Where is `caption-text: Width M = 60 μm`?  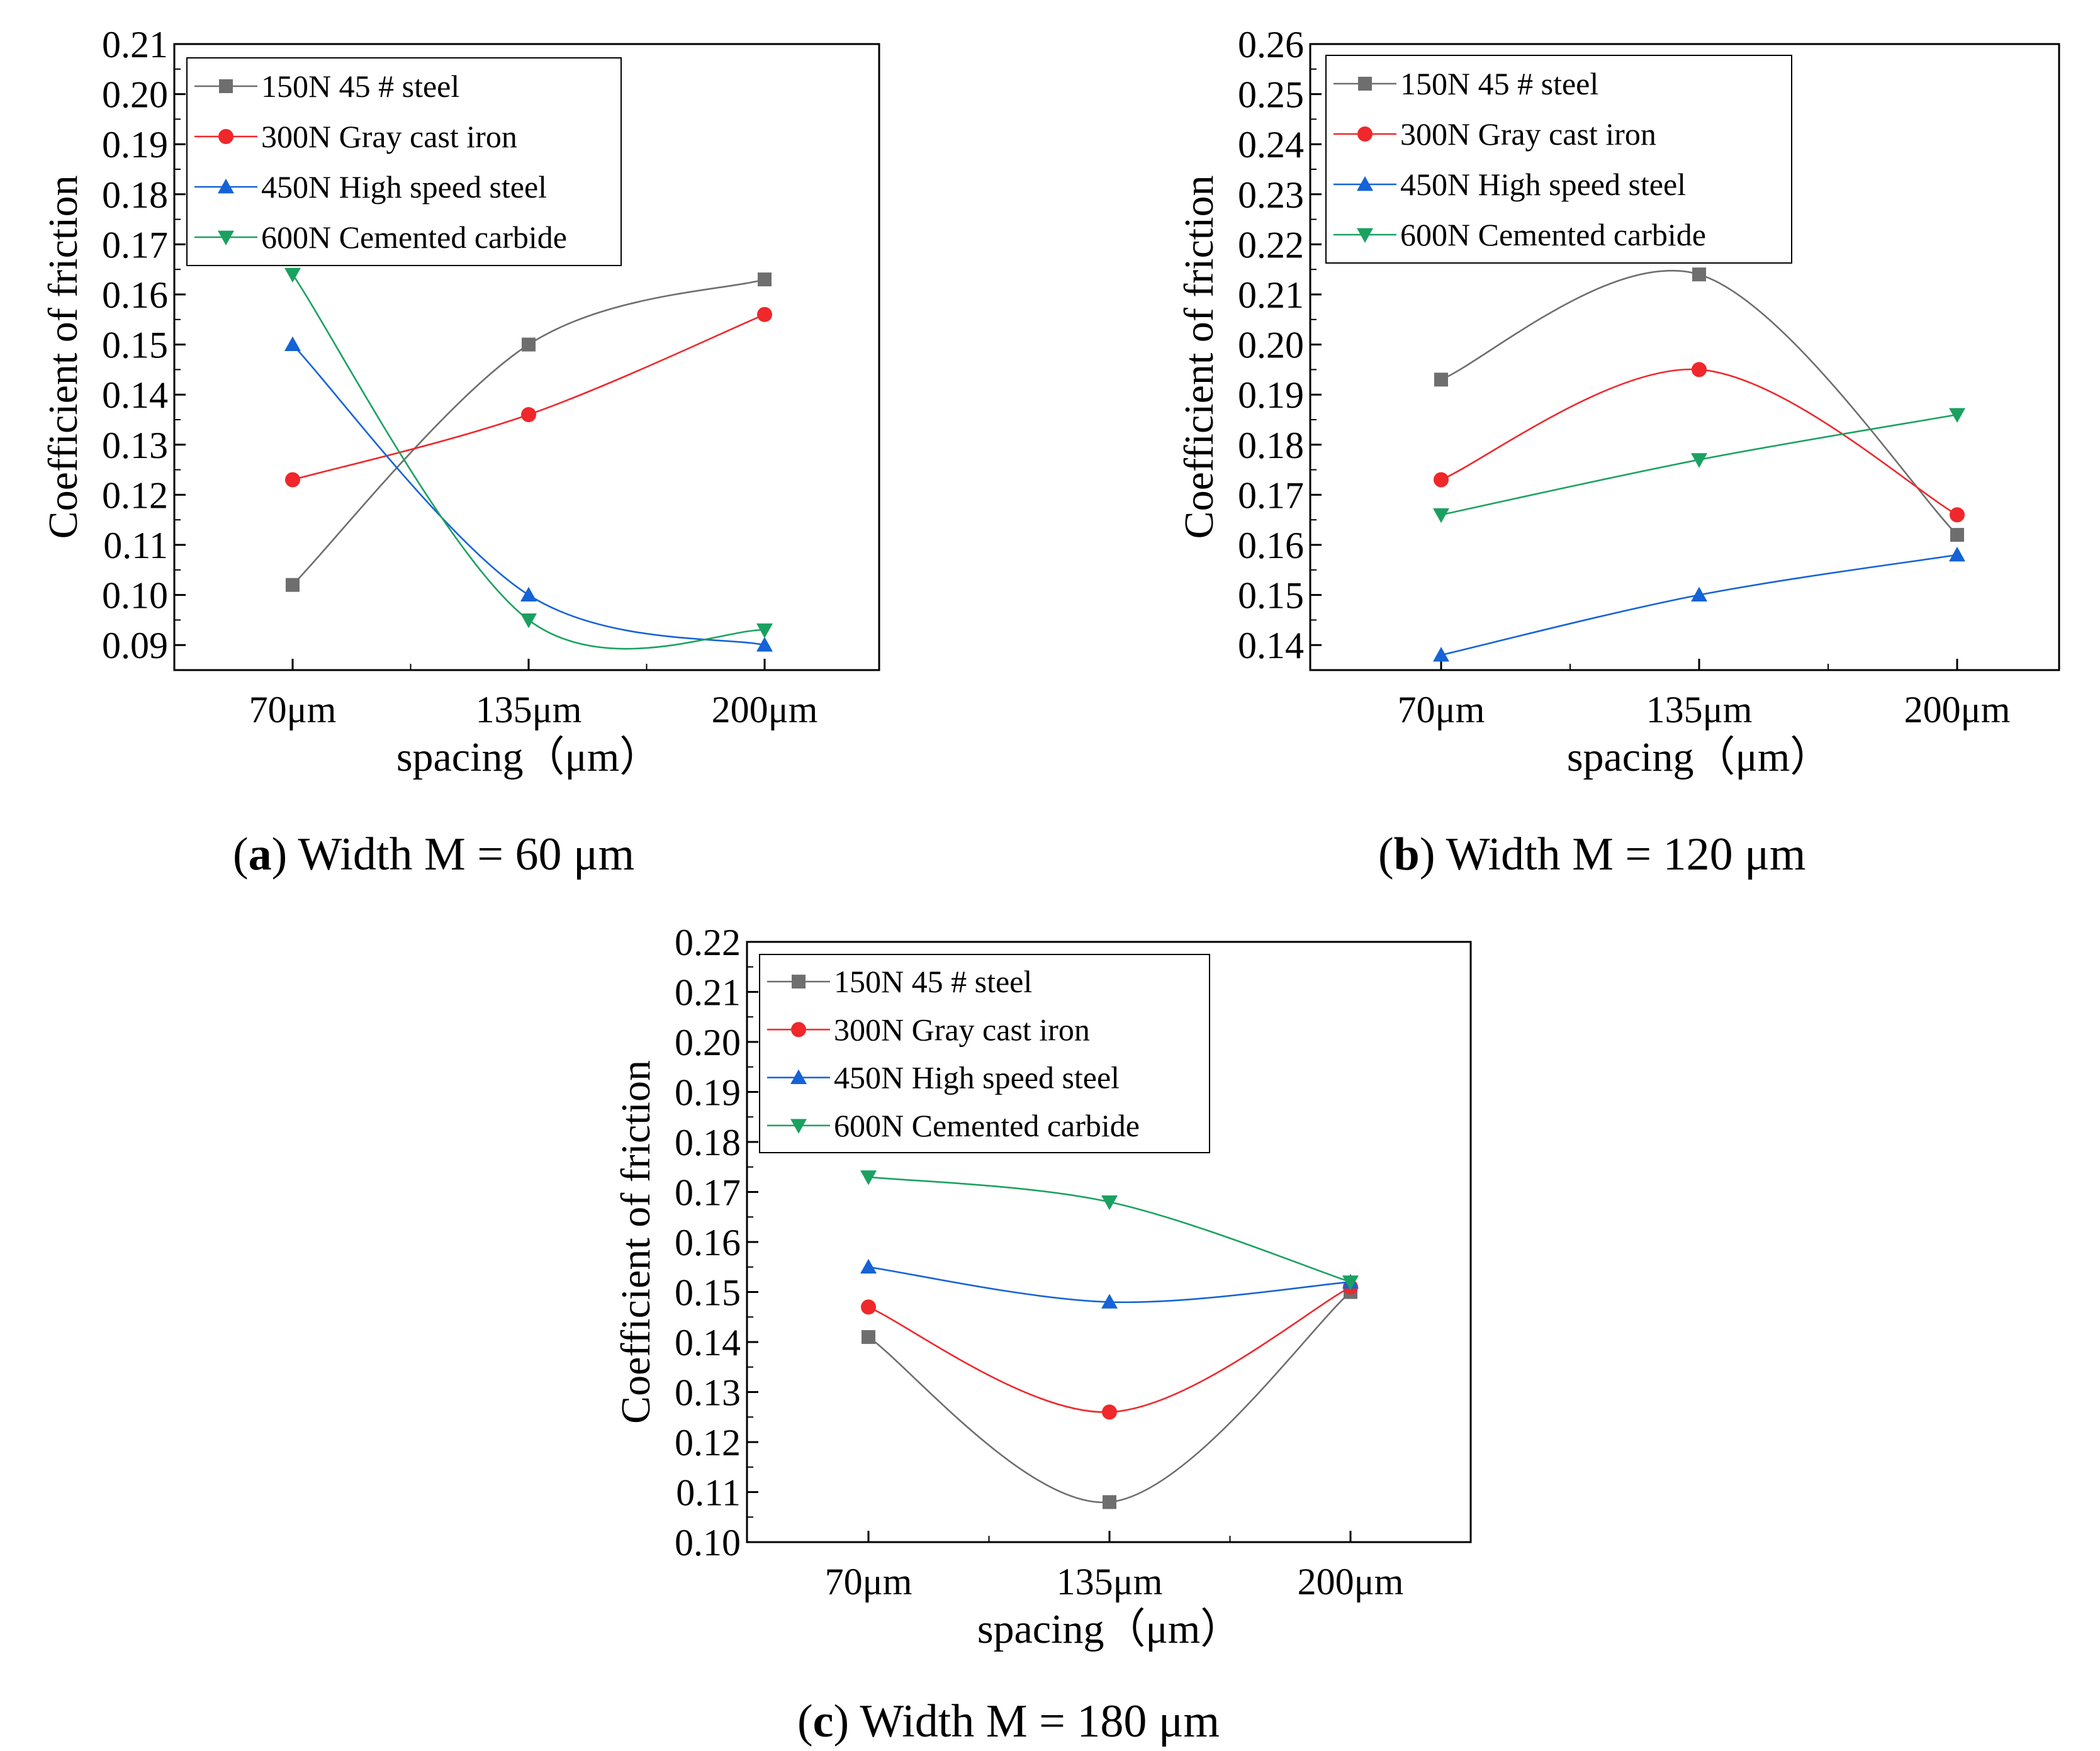
caption-text: Width M = 60 μm is located at coordinates (461, 854).